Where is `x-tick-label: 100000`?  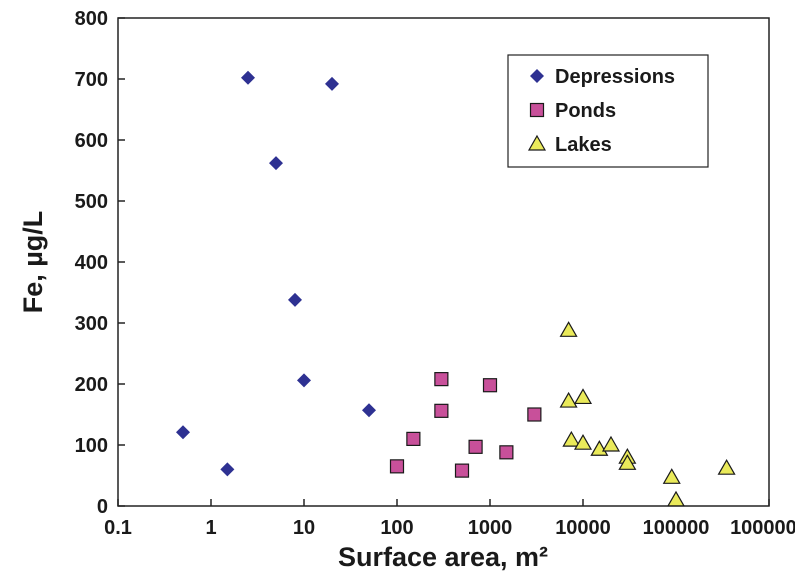 x-tick-label: 100000 is located at coordinates (676, 528).